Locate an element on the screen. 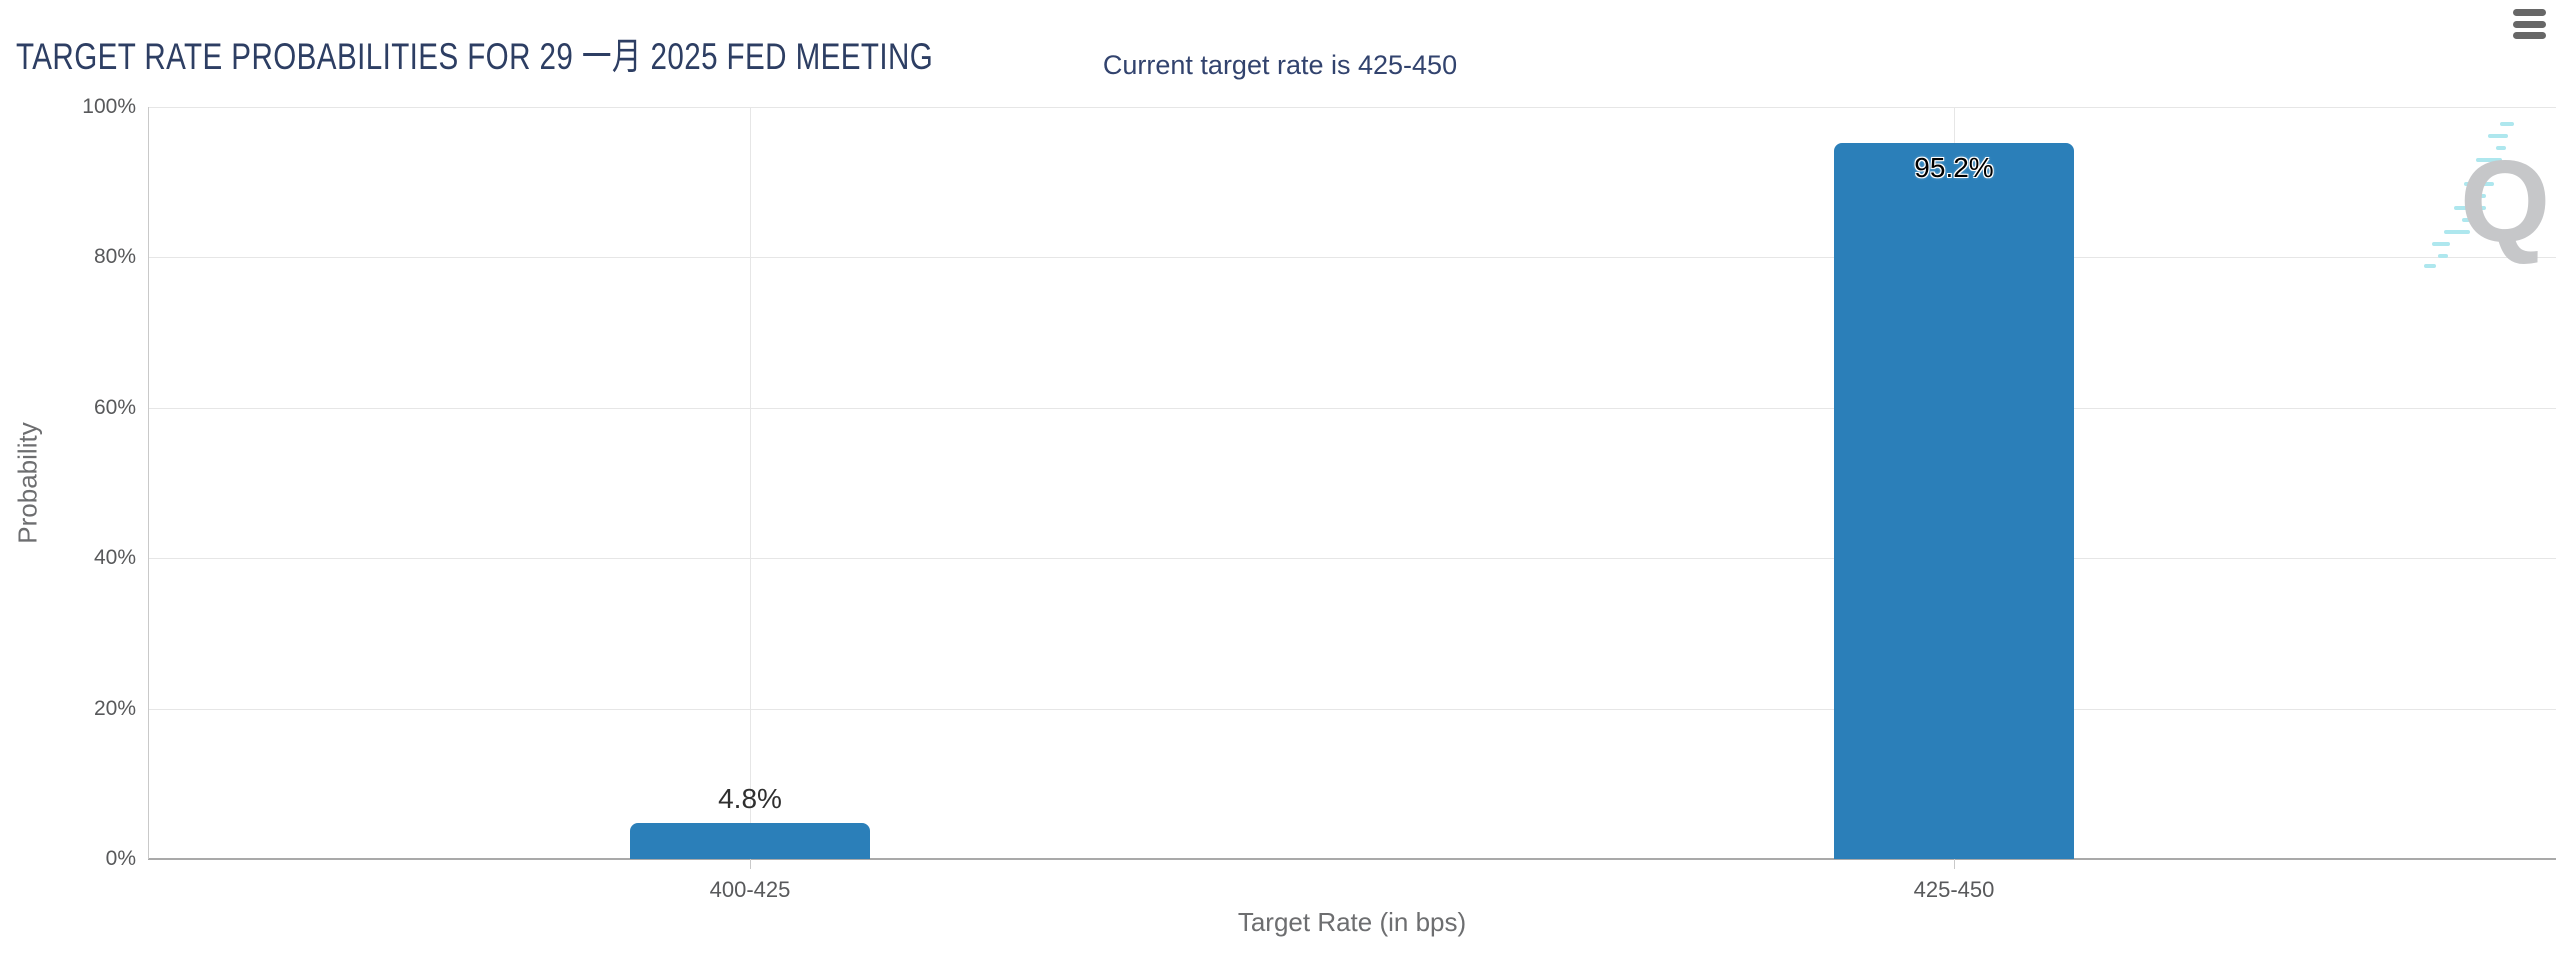 Image resolution: width=2560 pixels, height=953 pixels. y-axis-title: Probability is located at coordinates (27, 483).